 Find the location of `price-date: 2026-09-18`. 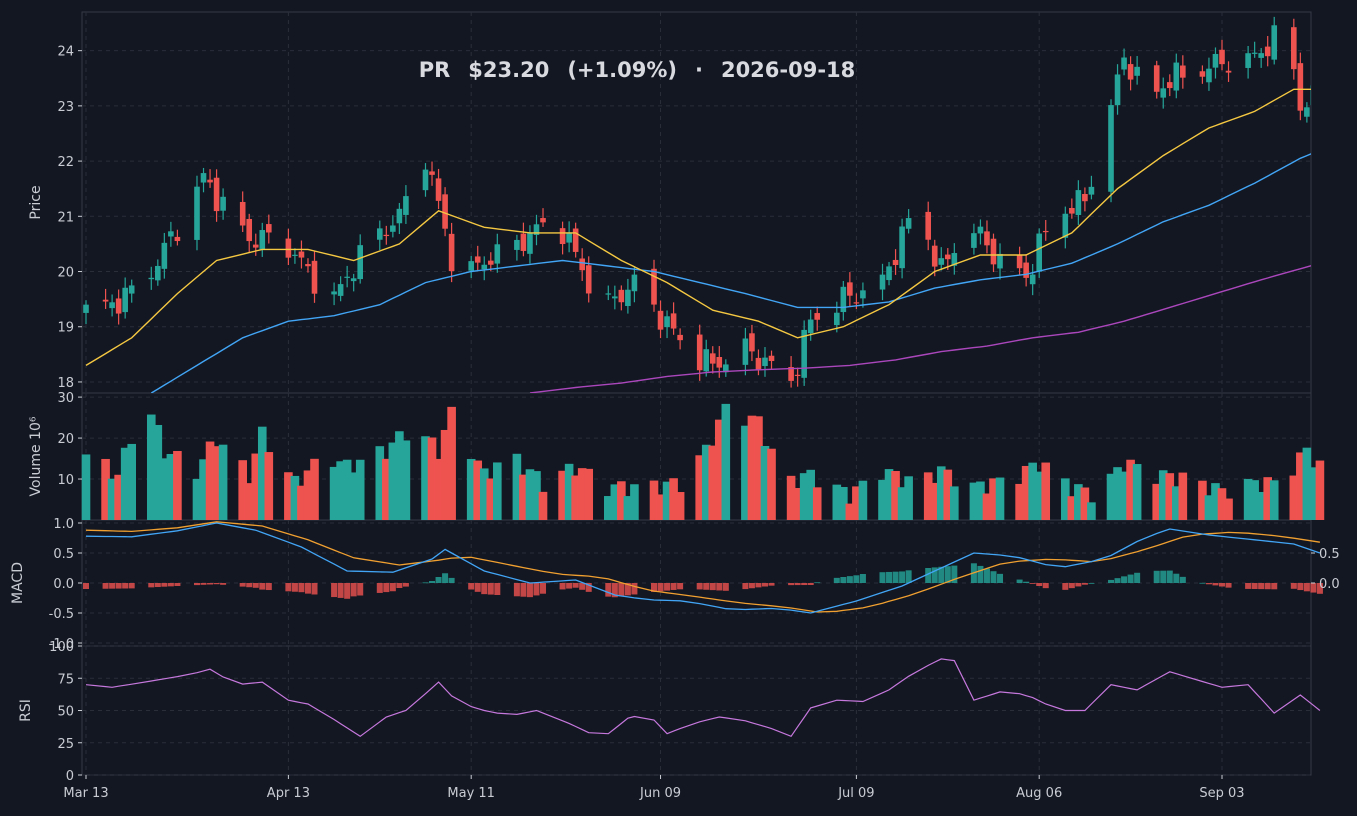

price-date: 2026-09-18 is located at coordinates (788, 70).